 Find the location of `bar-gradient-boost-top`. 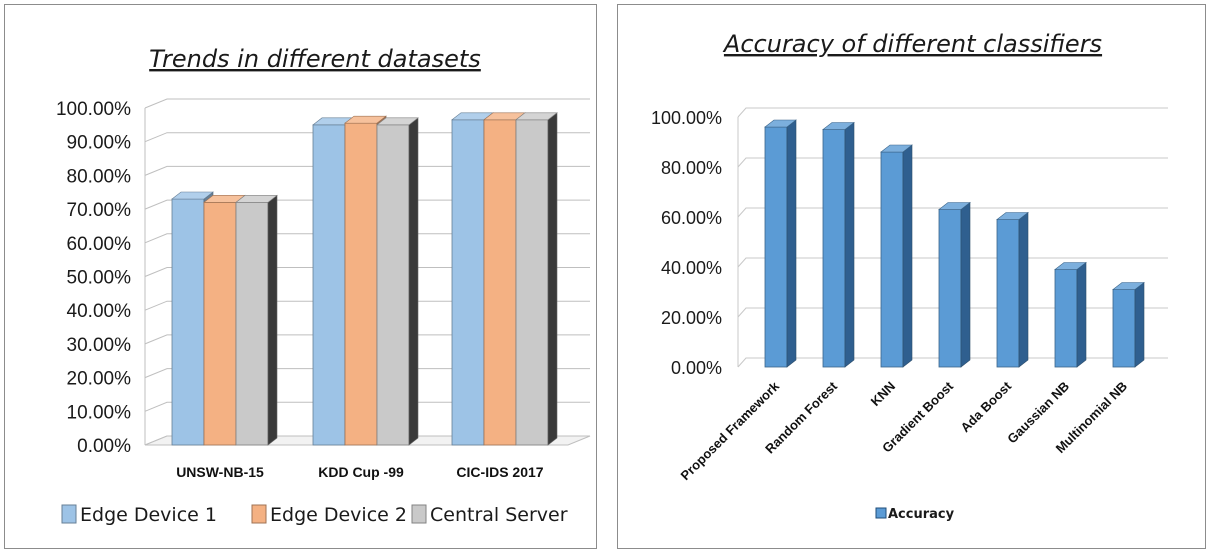

bar-gradient-boost-top is located at coordinates (954, 206).